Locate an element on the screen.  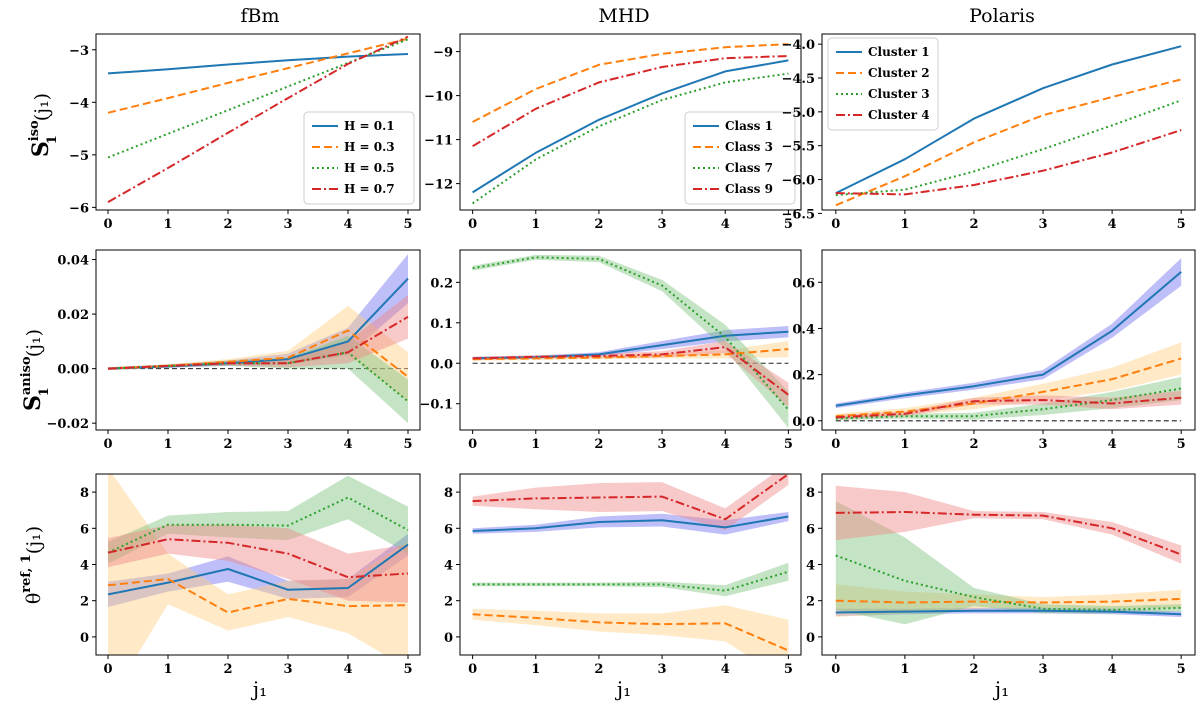
y-tick-label: −9 is located at coordinates (443, 53).